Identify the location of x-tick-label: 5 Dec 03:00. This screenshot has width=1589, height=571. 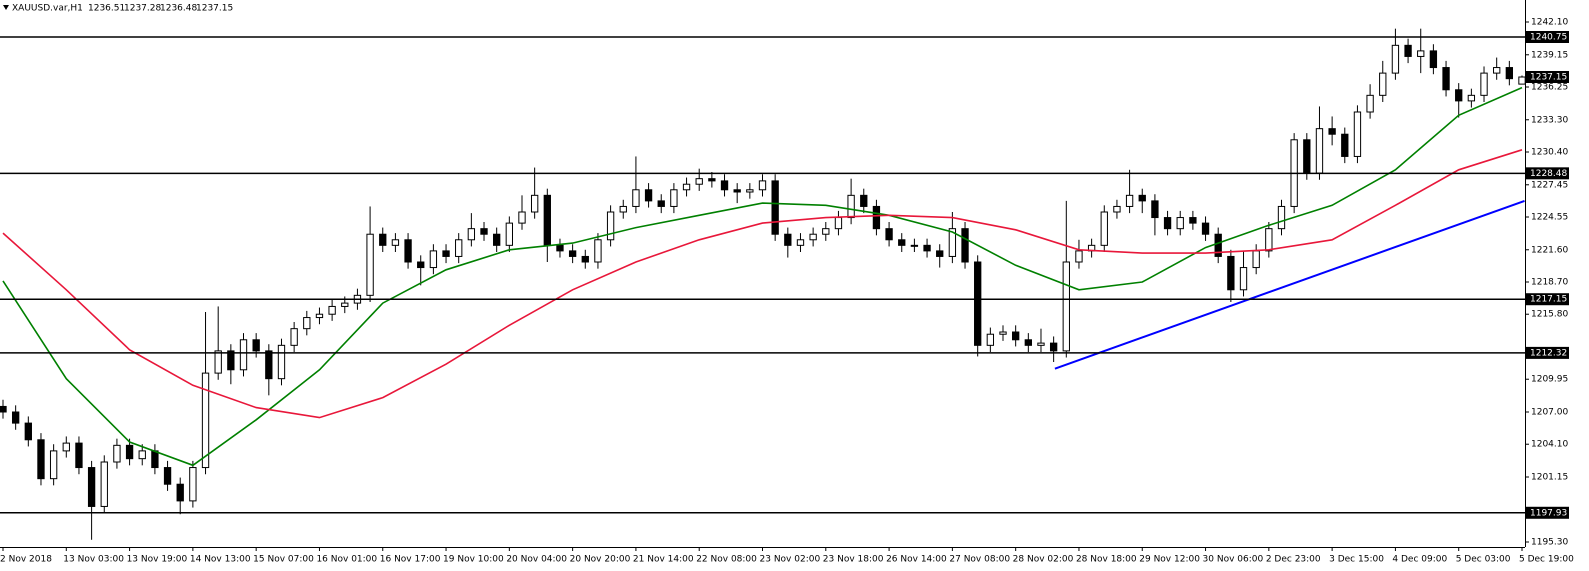
(1483, 560).